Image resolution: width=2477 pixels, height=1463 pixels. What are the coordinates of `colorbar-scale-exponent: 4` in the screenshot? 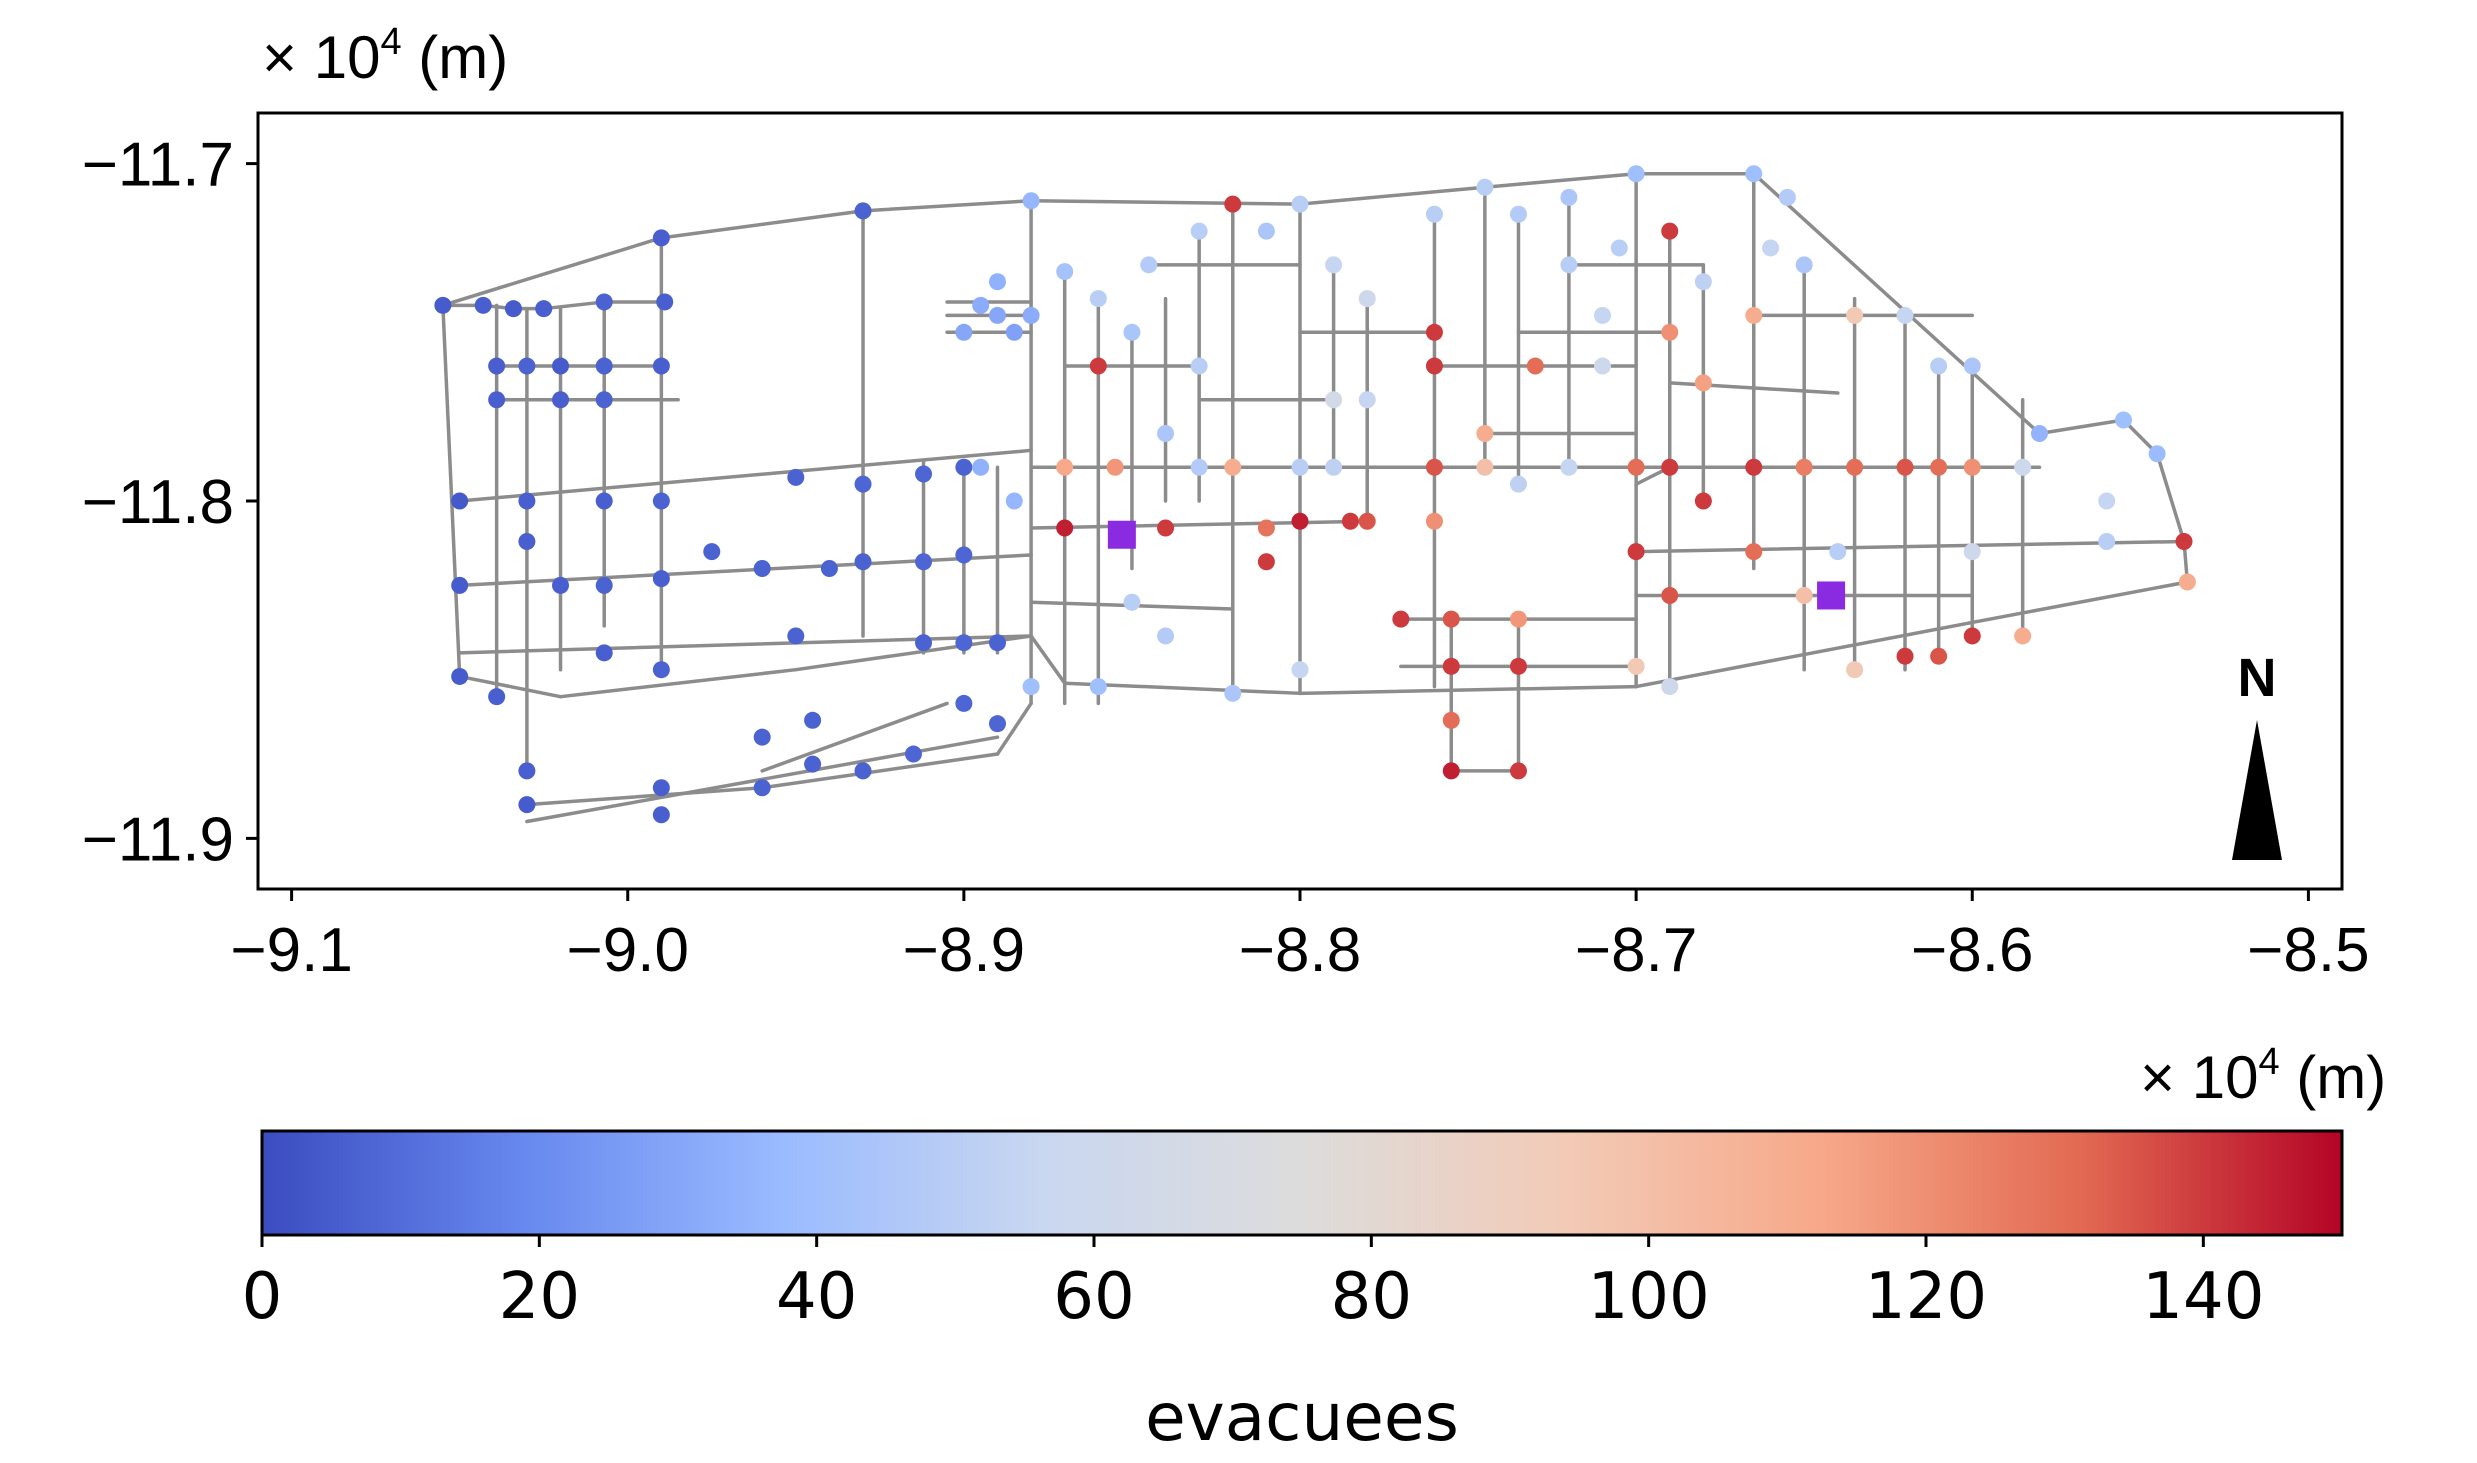 It's located at (2268, 1062).